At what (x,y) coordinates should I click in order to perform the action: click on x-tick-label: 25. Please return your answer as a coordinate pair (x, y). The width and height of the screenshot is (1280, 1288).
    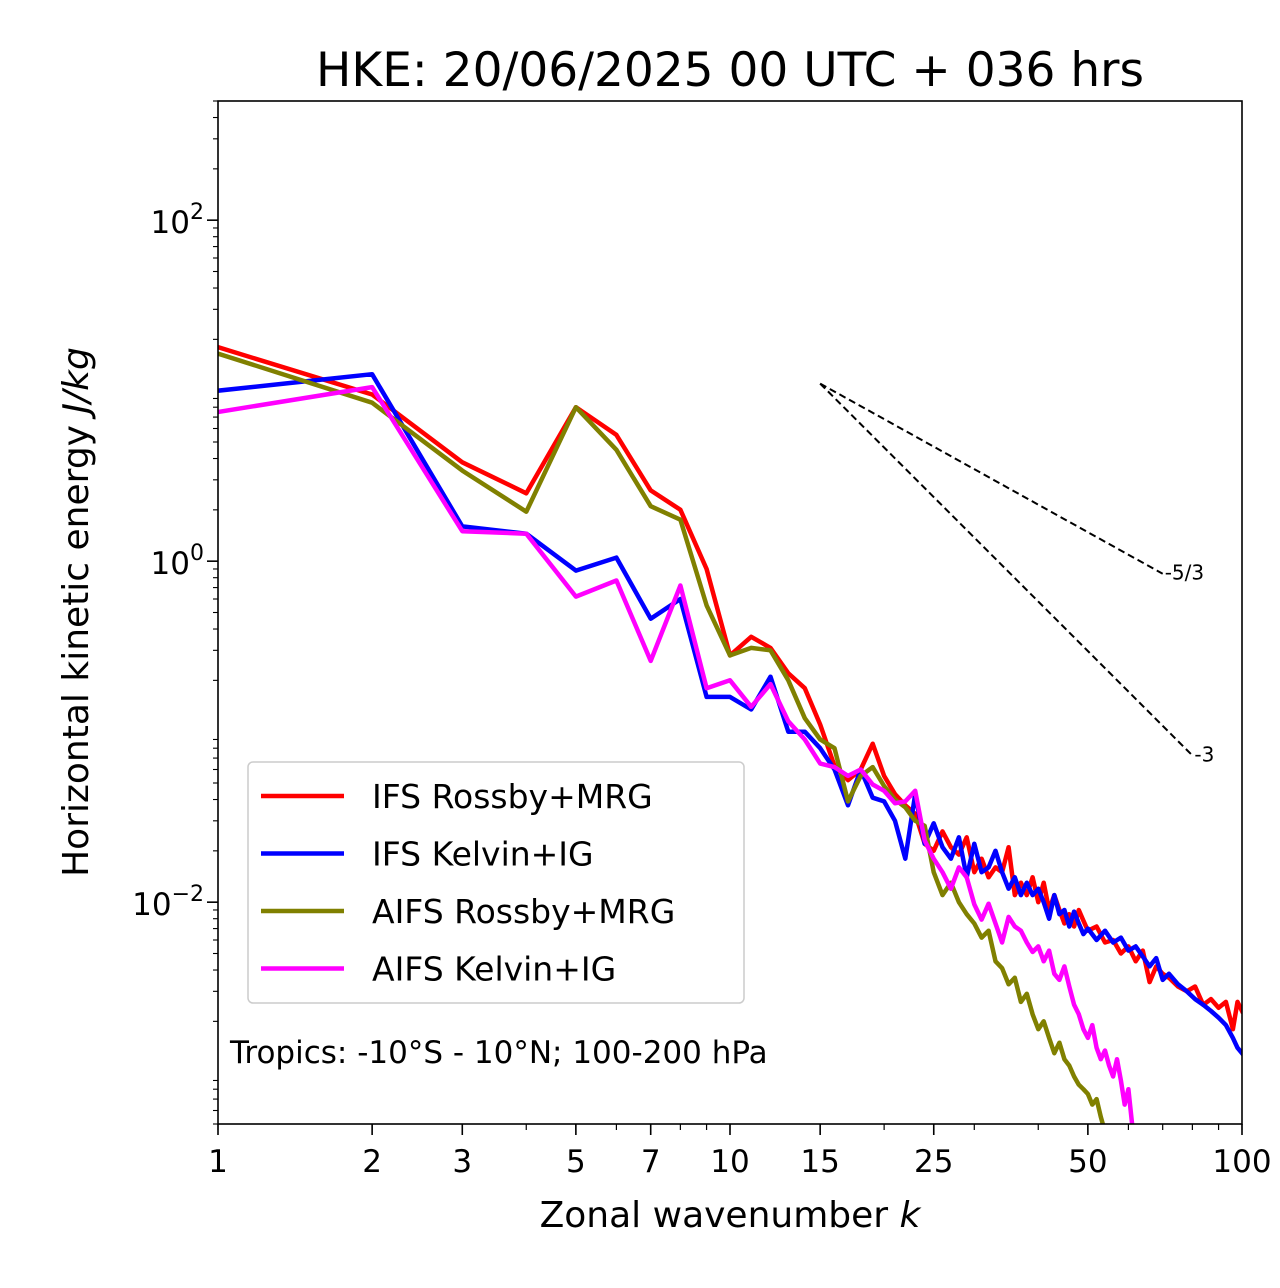
    Looking at the image, I should click on (933, 1162).